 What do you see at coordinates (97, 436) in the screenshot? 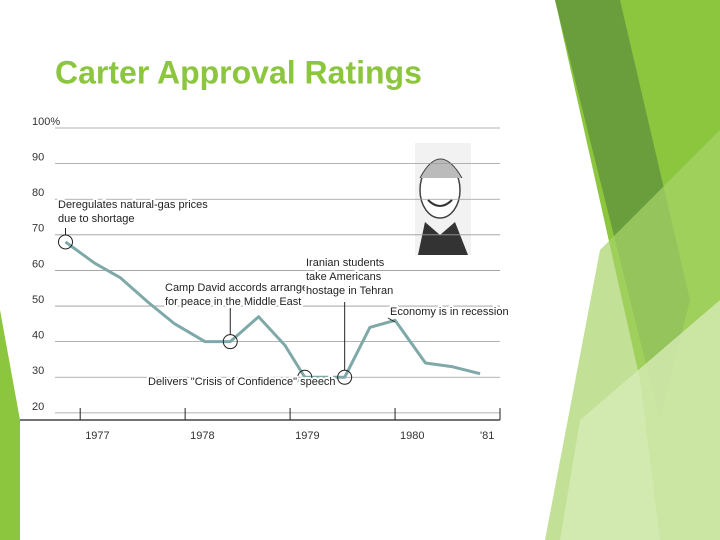
I see `x-tick-label: 1977` at bounding box center [97, 436].